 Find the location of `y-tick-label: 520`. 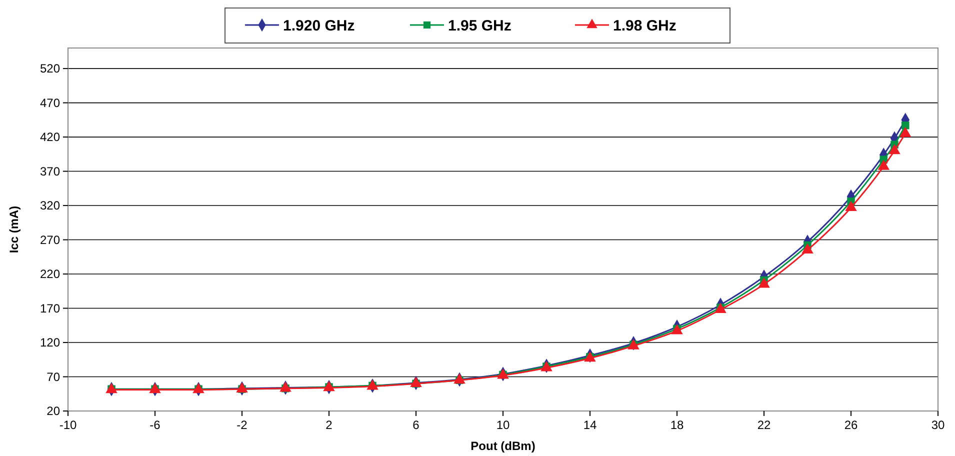

y-tick-label: 520 is located at coordinates (50, 69).